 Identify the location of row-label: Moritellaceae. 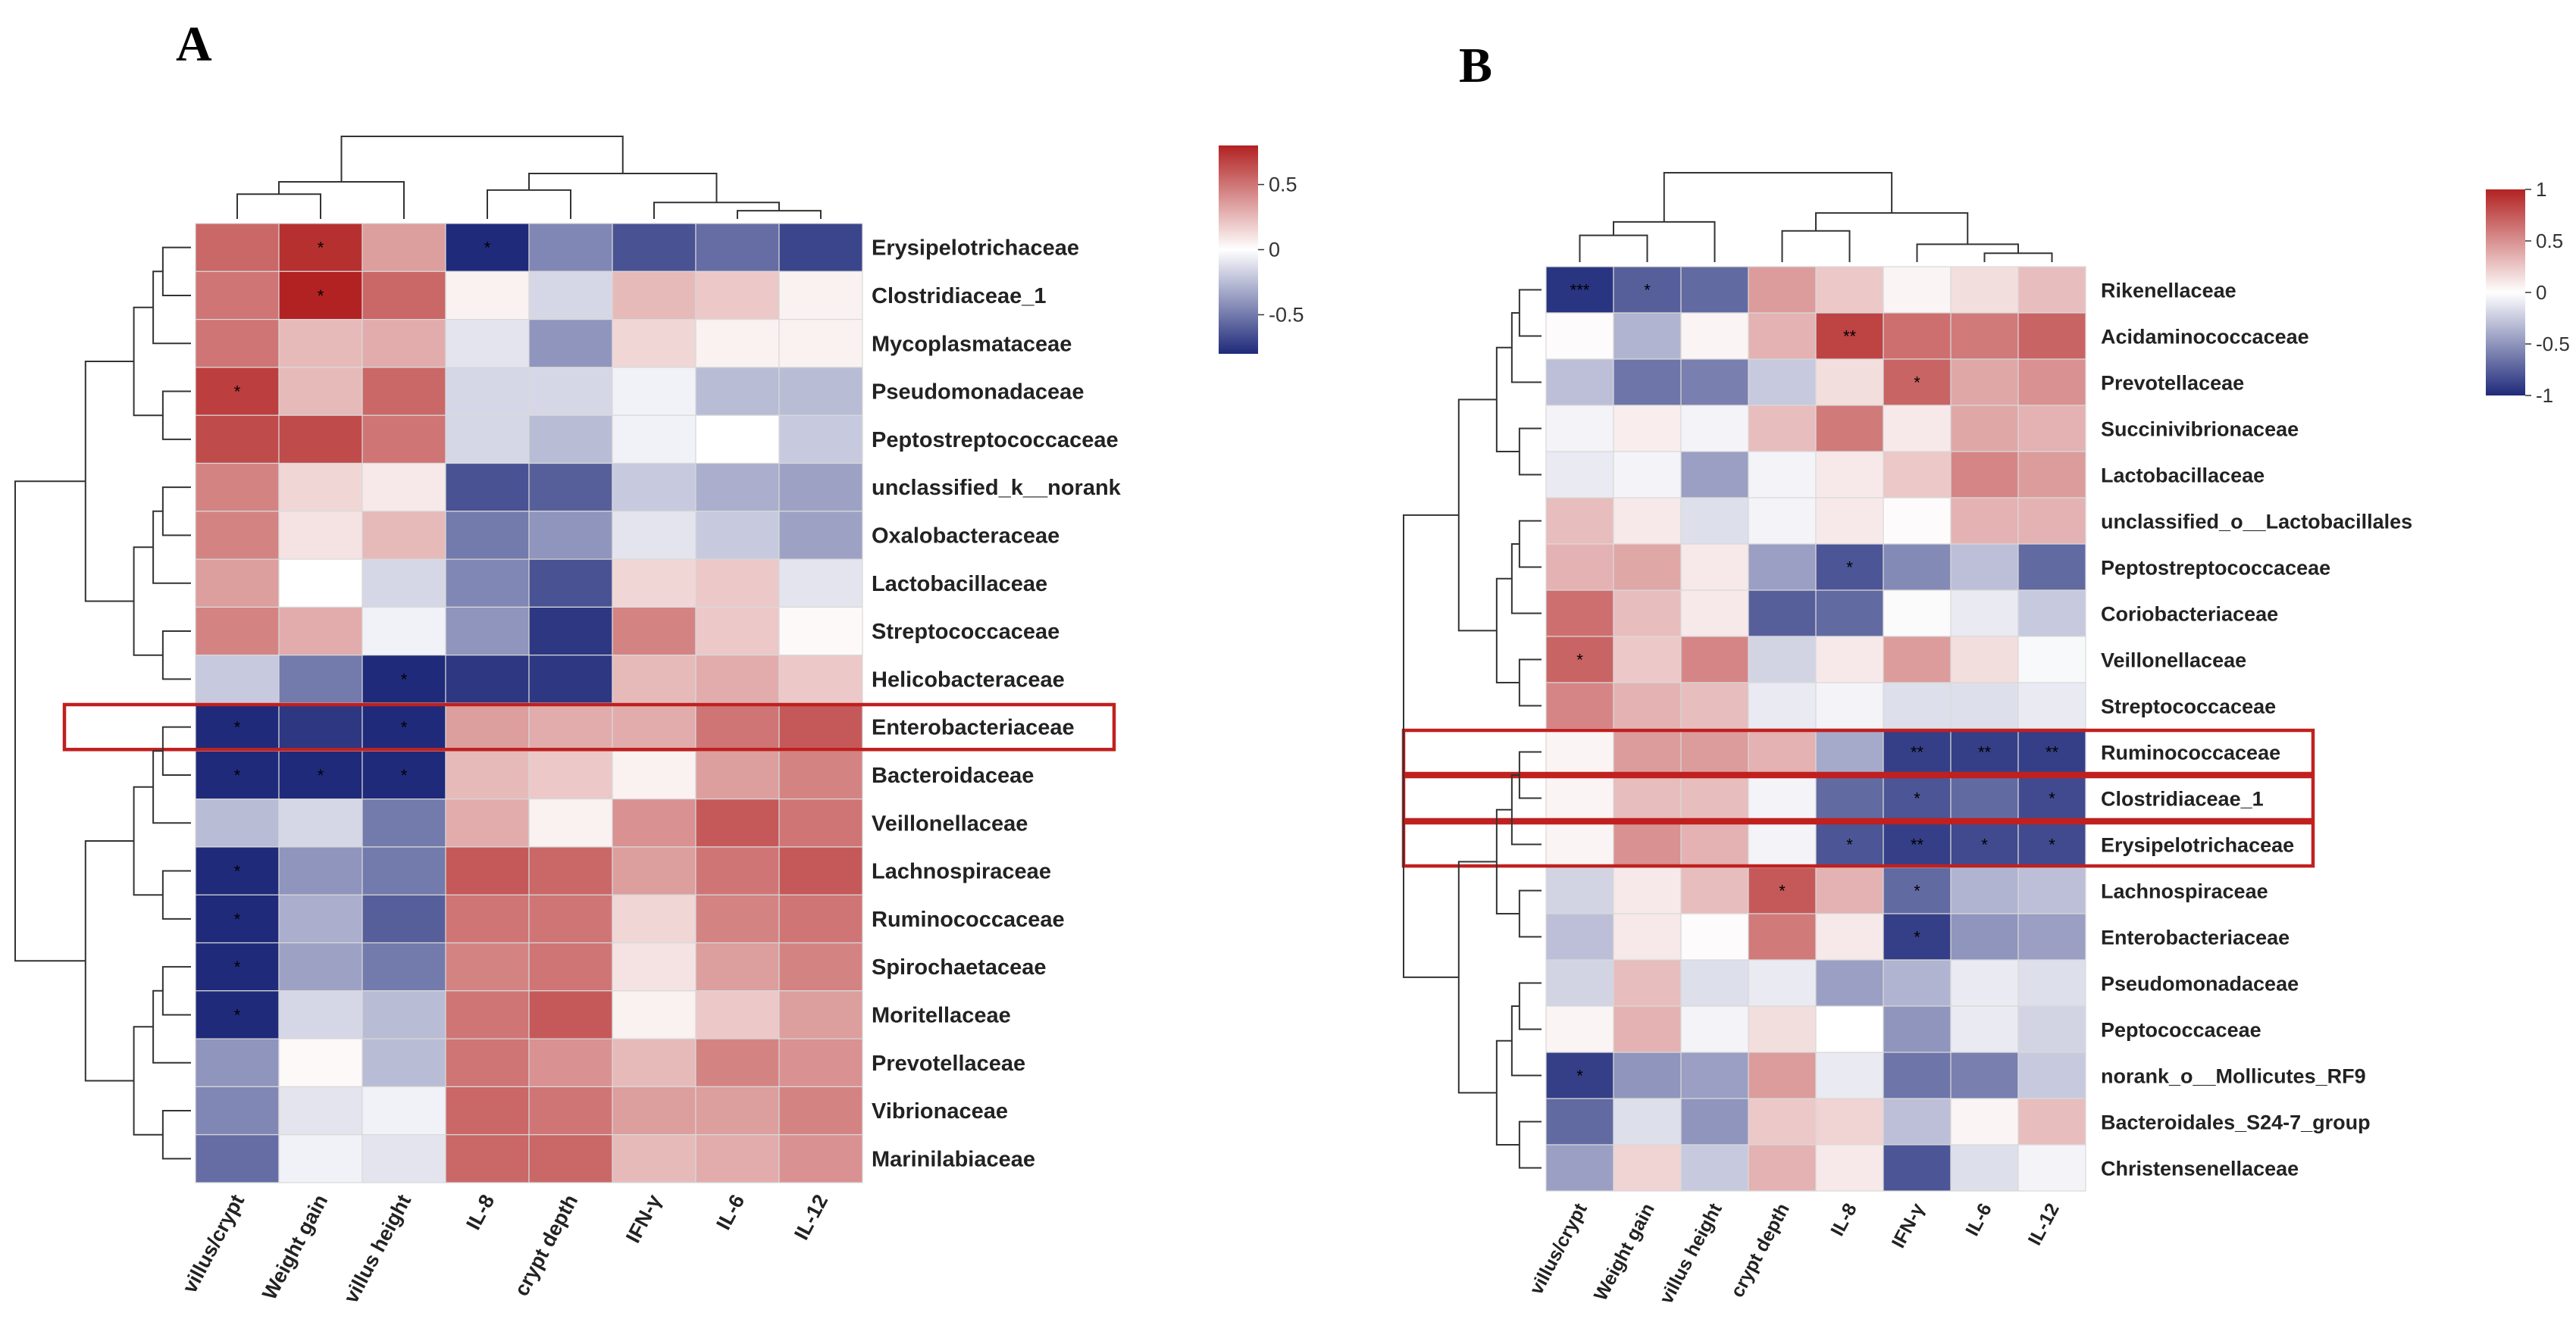
(942, 1015).